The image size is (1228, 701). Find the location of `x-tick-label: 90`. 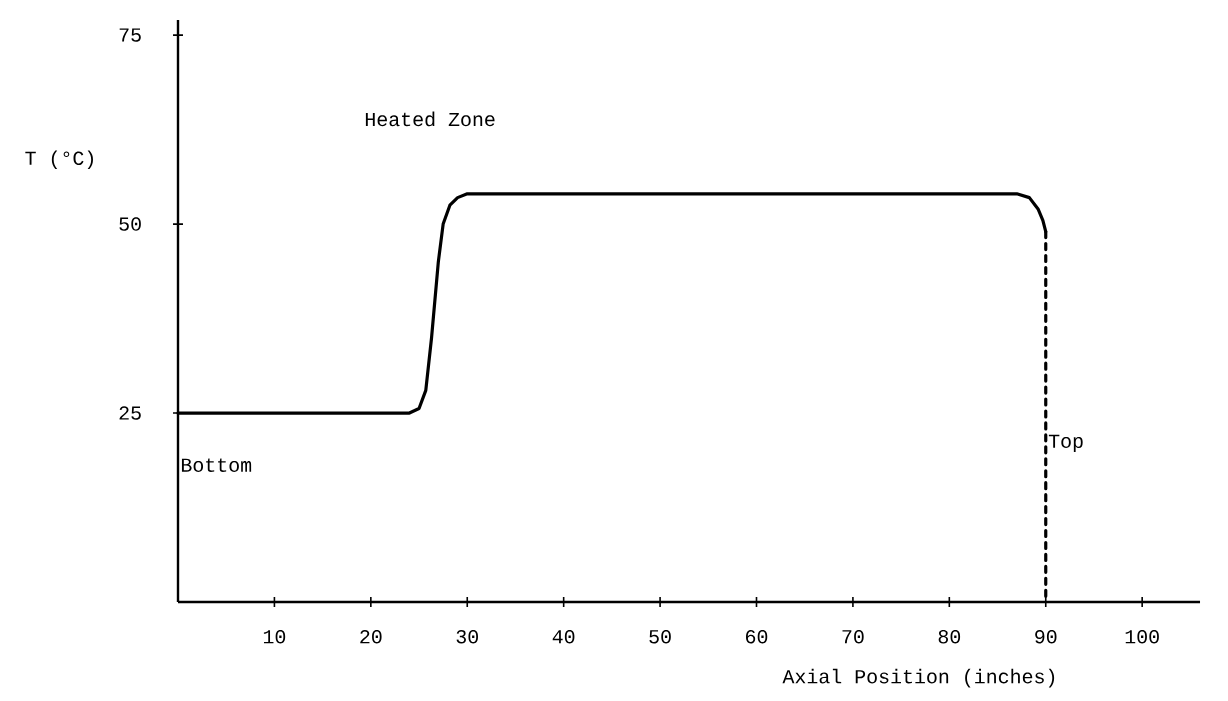

x-tick-label: 90 is located at coordinates (1046, 636).